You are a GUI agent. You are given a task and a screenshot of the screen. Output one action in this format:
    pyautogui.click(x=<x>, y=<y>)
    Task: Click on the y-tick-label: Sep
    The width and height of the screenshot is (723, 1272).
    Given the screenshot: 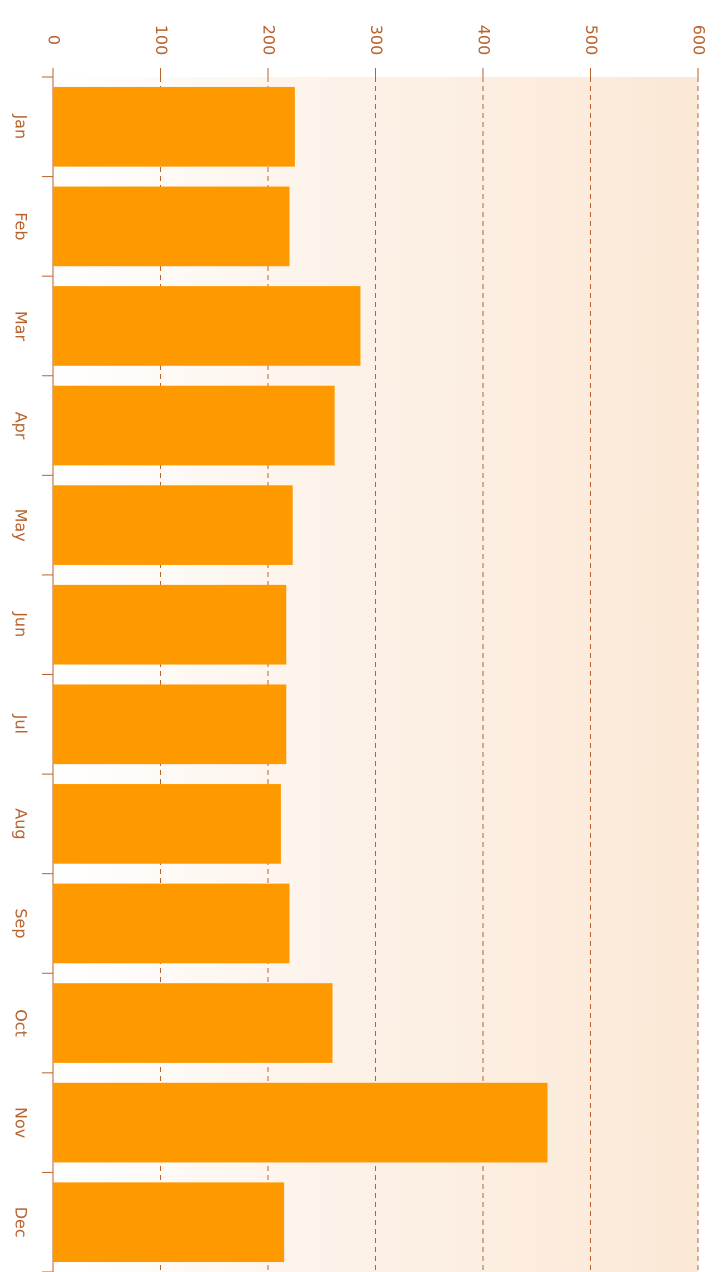 What is the action you would take?
    pyautogui.click(x=21, y=923)
    